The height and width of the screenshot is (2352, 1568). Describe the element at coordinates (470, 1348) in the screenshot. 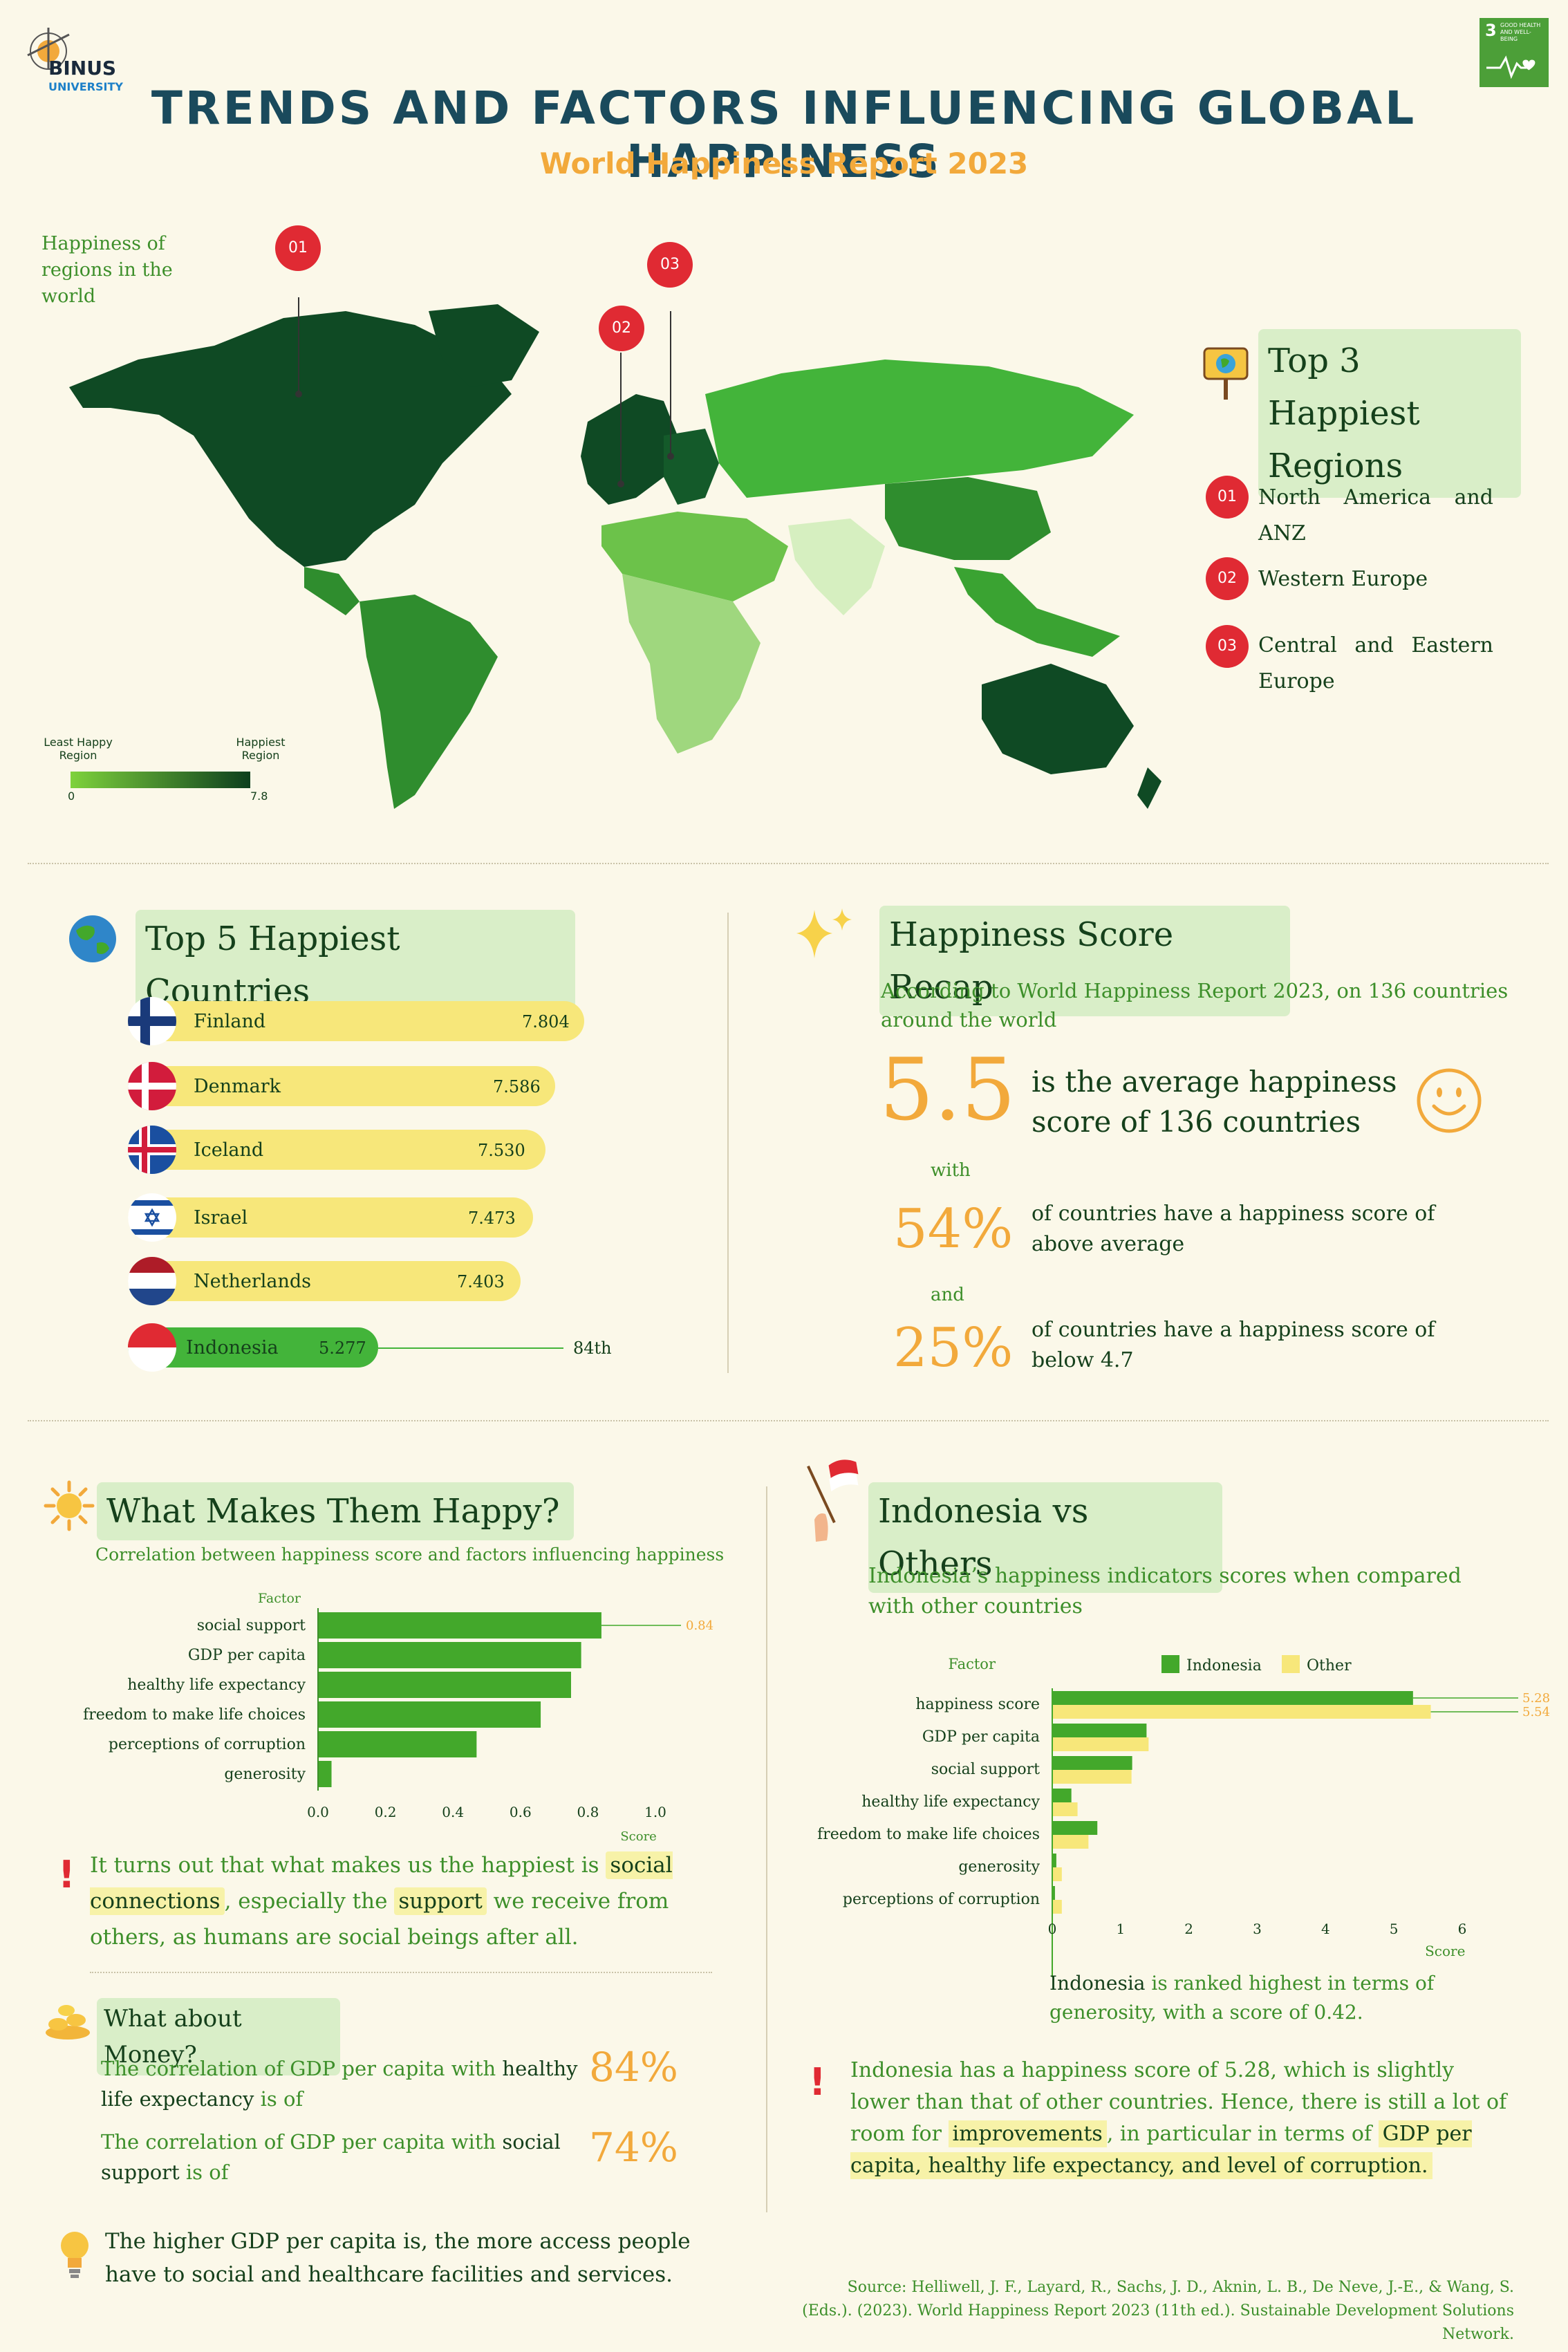

I see `indonesia-rank-line` at that location.